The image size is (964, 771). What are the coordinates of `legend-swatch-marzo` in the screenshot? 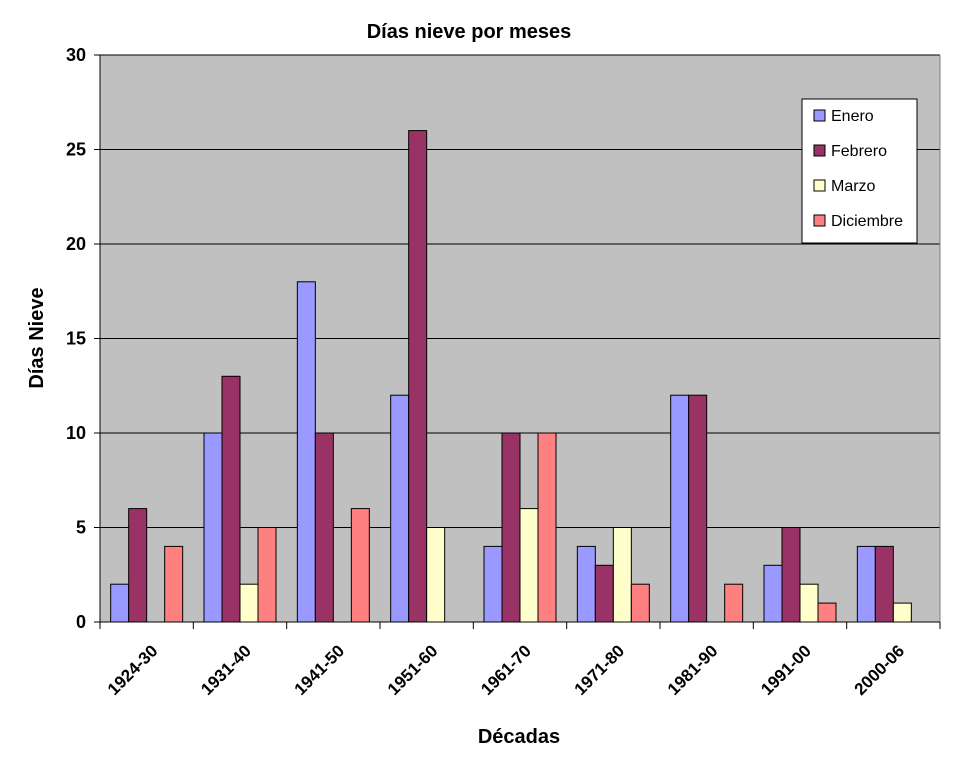 It's located at (819, 185).